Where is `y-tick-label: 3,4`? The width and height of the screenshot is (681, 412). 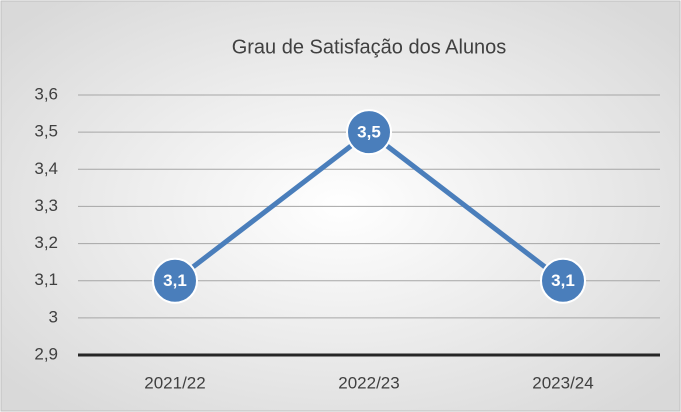 y-tick-label: 3,4 is located at coordinates (46, 168).